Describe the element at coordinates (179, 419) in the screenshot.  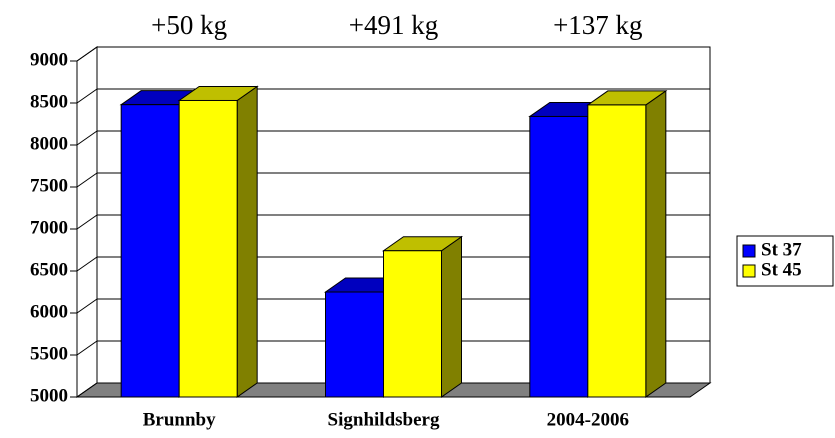
I see `x-tick-label: Brunnby` at that location.